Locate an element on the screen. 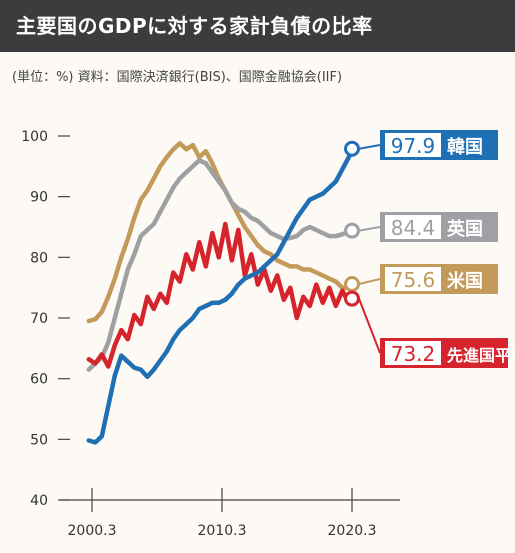 The width and height of the screenshot is (515, 553). series-name-uk: 英国 is located at coordinates (464, 229).